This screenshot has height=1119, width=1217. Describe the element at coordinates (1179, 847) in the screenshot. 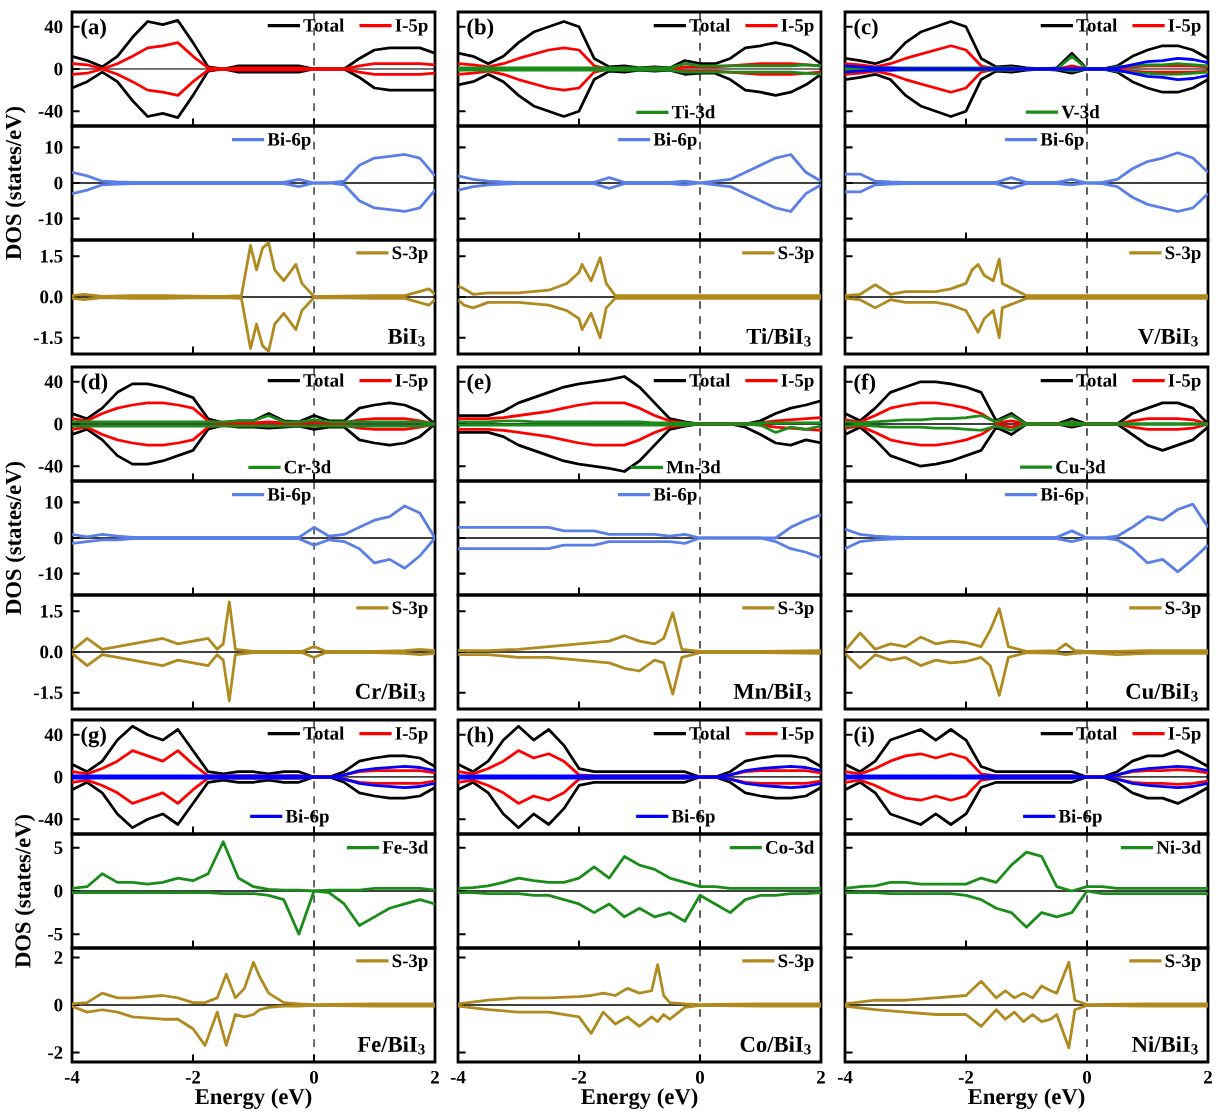

I see `legend-label: Ni-3d` at that location.